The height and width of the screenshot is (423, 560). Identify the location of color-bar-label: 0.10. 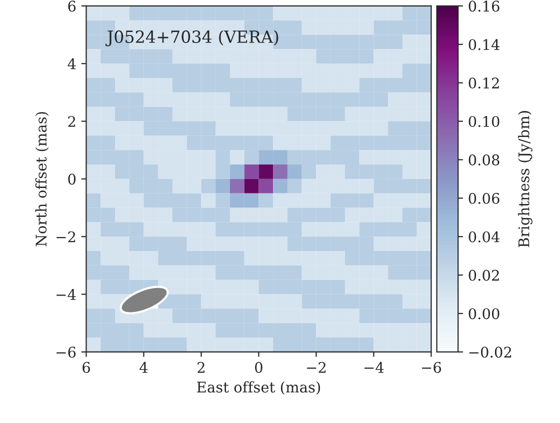
(484, 122).